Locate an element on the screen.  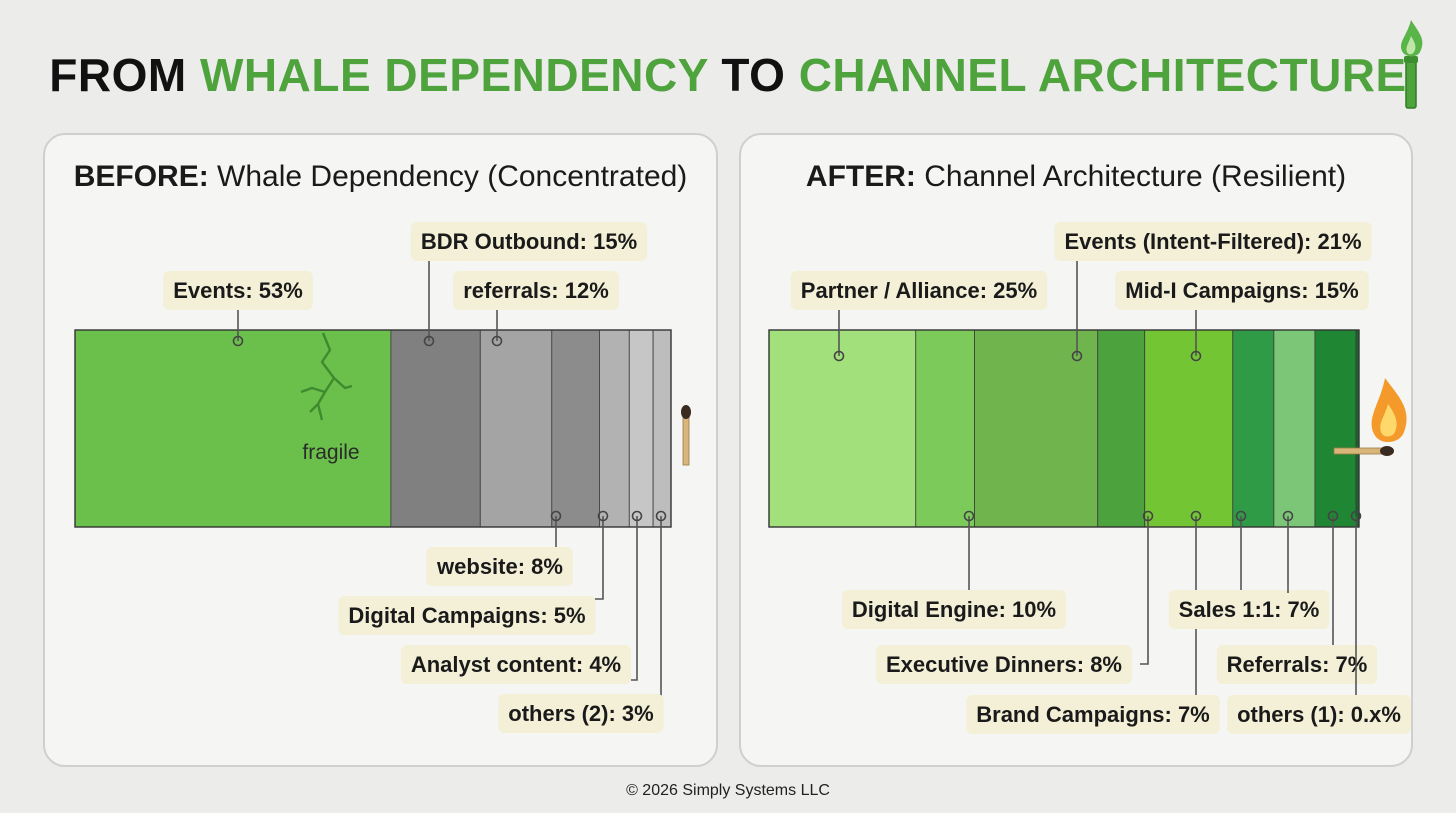
data-label-website-8: website: 8% is located at coordinates (499, 566).